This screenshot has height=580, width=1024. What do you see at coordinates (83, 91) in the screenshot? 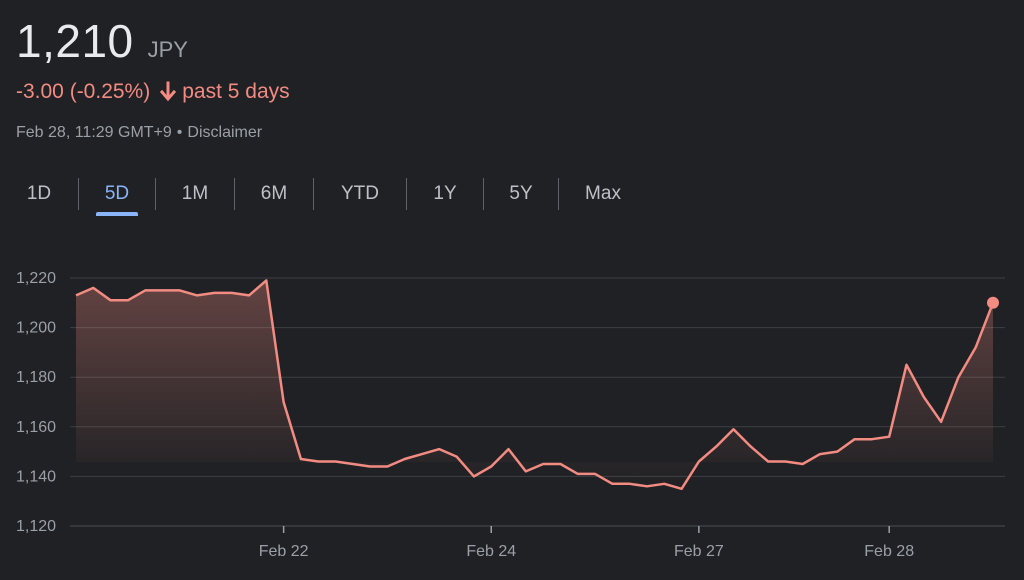
I see `change-value: -3.00 (-0.25%)` at bounding box center [83, 91].